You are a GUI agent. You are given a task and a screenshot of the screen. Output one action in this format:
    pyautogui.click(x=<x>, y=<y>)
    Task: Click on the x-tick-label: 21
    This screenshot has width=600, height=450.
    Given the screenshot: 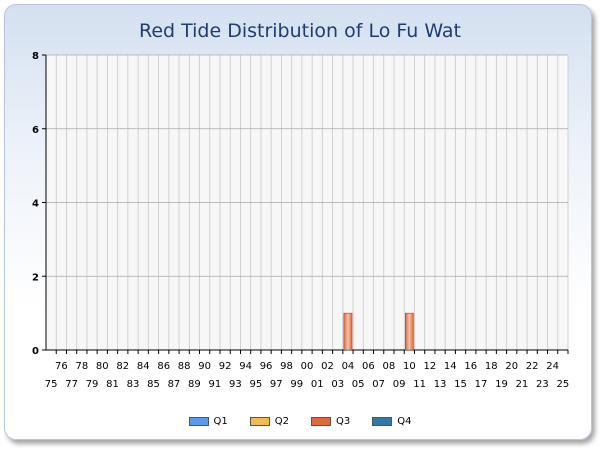 What is the action you would take?
    pyautogui.click(x=522, y=384)
    